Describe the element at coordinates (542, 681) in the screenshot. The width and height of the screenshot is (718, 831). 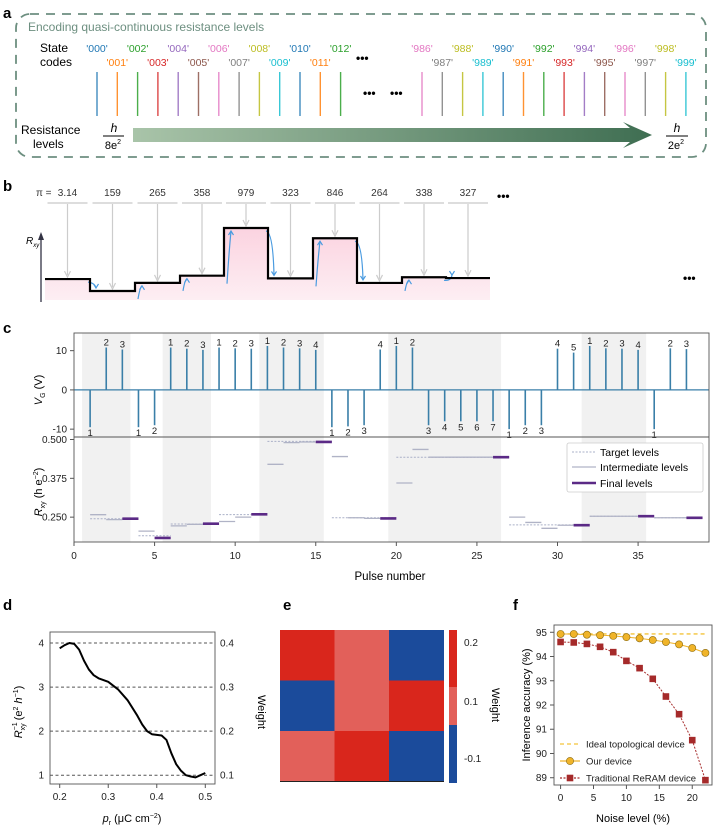
I see `y-tick-label: 93` at that location.